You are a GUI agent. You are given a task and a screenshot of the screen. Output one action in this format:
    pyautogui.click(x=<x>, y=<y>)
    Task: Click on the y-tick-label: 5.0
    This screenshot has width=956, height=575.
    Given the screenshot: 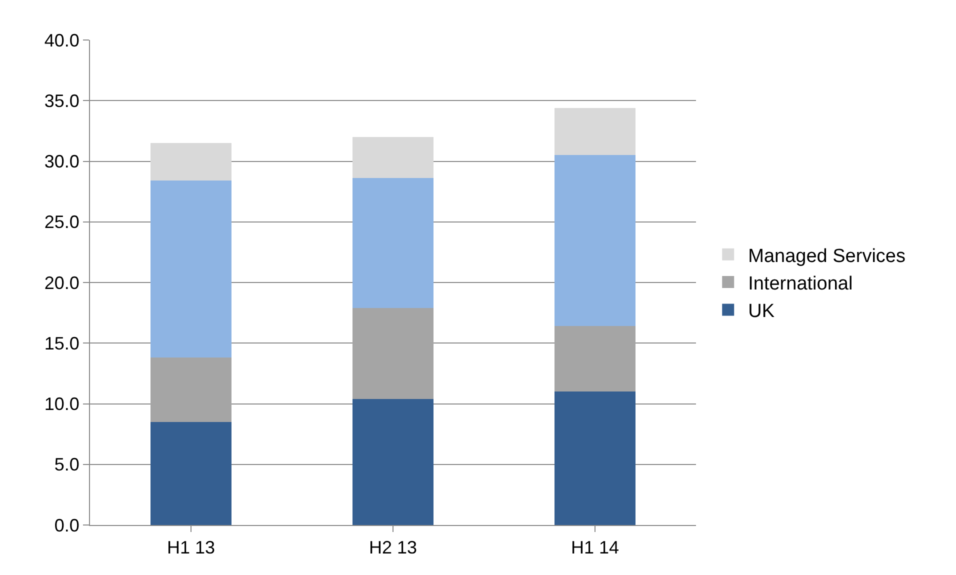 What is the action you would take?
    pyautogui.click(x=67, y=464)
    